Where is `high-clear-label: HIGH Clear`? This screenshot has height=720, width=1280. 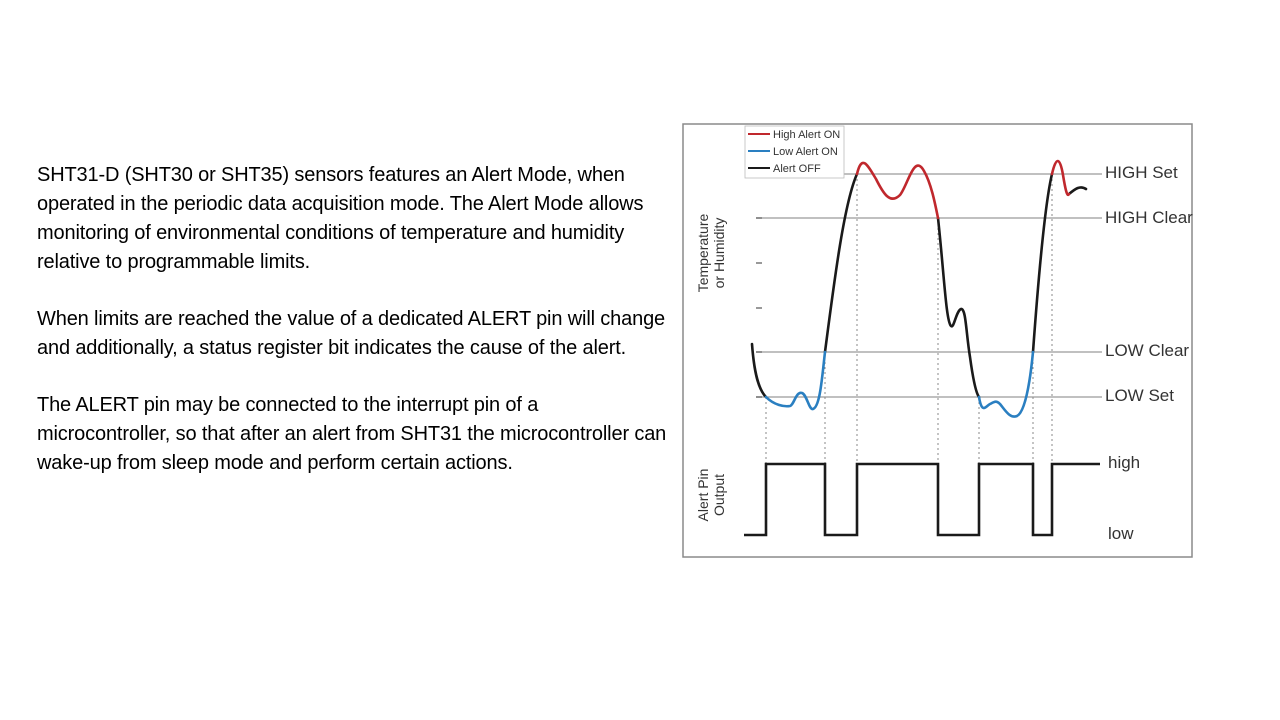 high-clear-label: HIGH Clear is located at coordinates (1149, 217).